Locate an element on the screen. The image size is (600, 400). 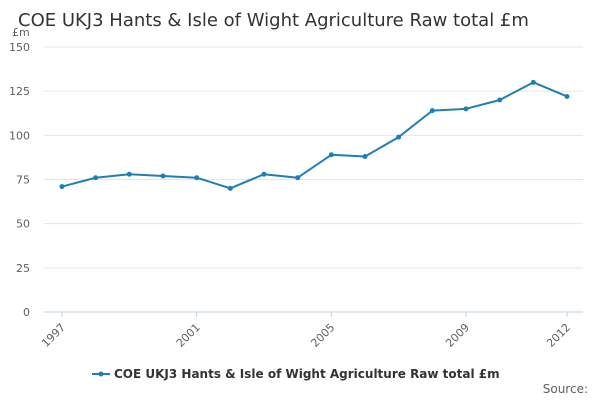
y-tick-label: 150 is located at coordinates (19, 47).